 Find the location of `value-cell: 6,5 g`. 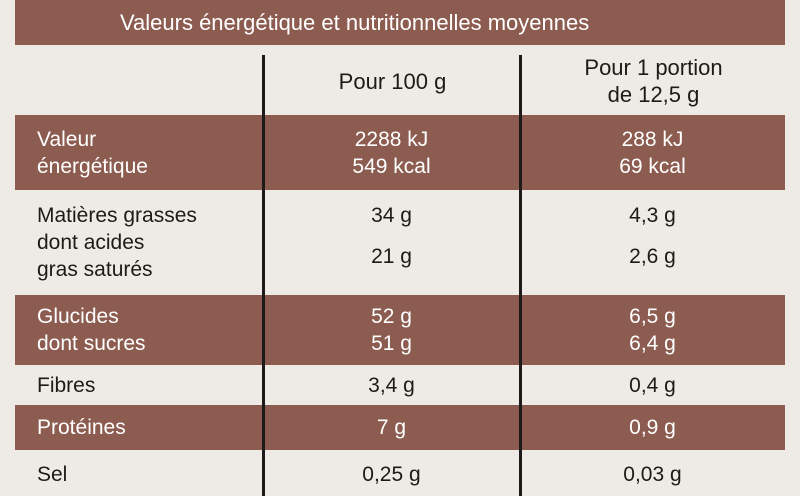

value-cell: 6,5 g is located at coordinates (652, 316).